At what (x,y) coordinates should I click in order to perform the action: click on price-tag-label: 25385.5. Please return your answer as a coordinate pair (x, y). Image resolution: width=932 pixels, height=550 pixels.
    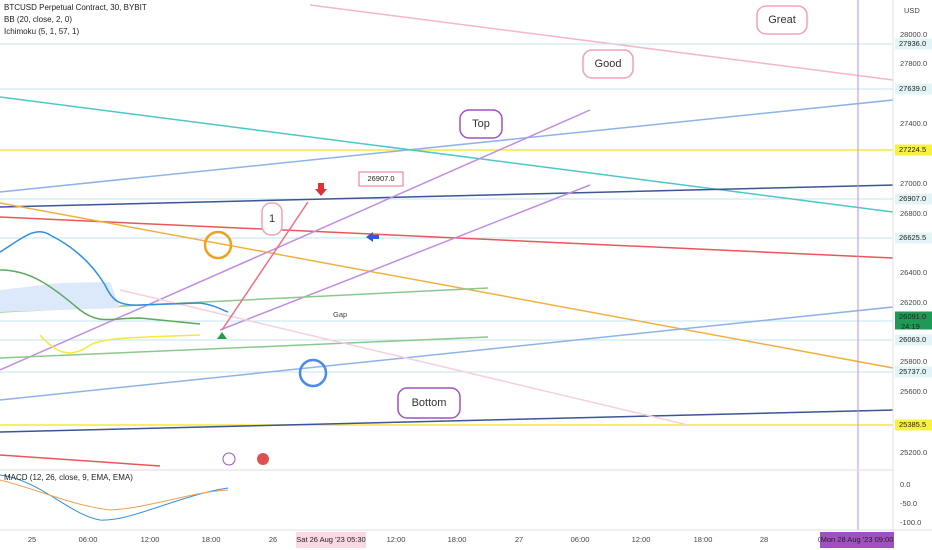
    Looking at the image, I should click on (912, 424).